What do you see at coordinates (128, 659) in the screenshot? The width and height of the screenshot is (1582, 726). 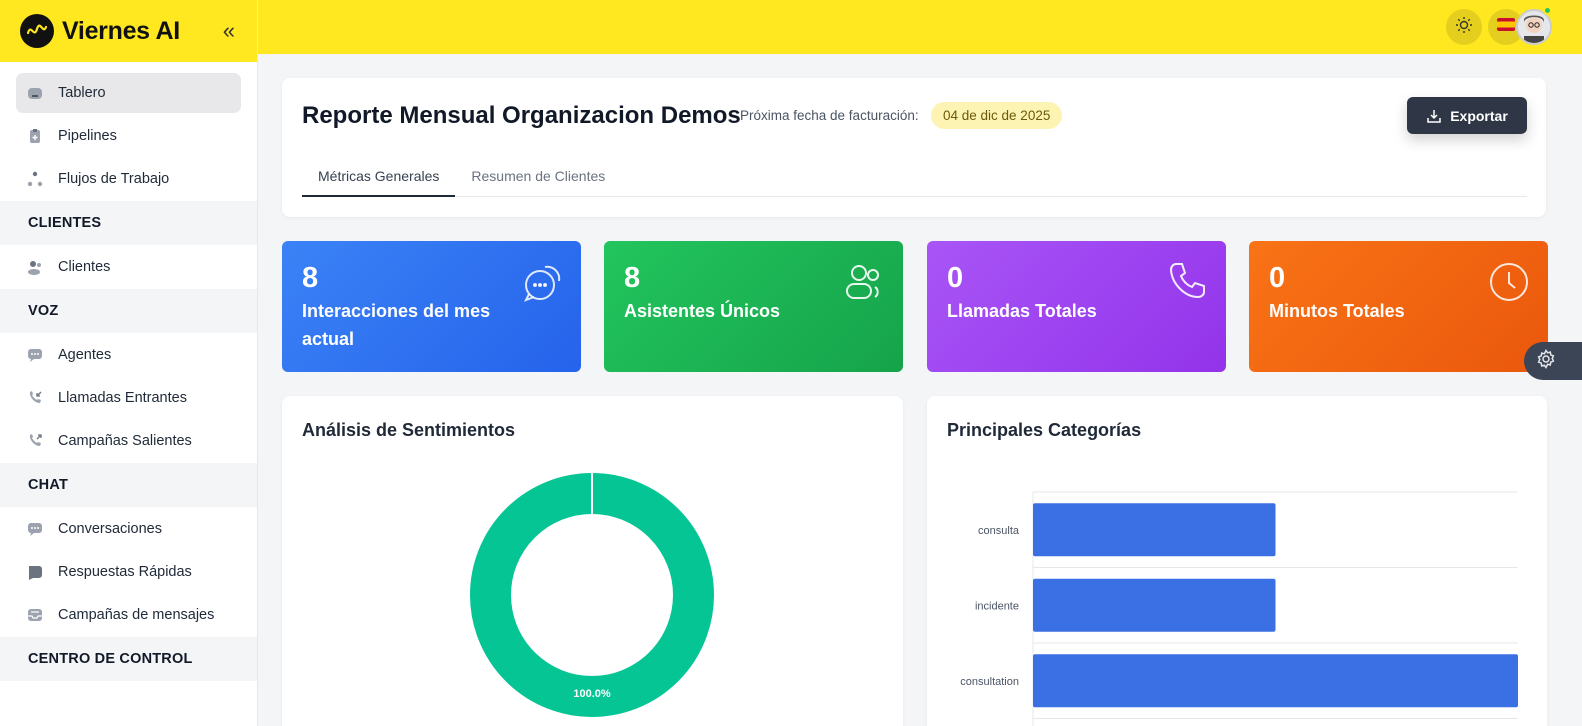 I see `section-centro-de-control: CENTRO DE CONTROL` at bounding box center [128, 659].